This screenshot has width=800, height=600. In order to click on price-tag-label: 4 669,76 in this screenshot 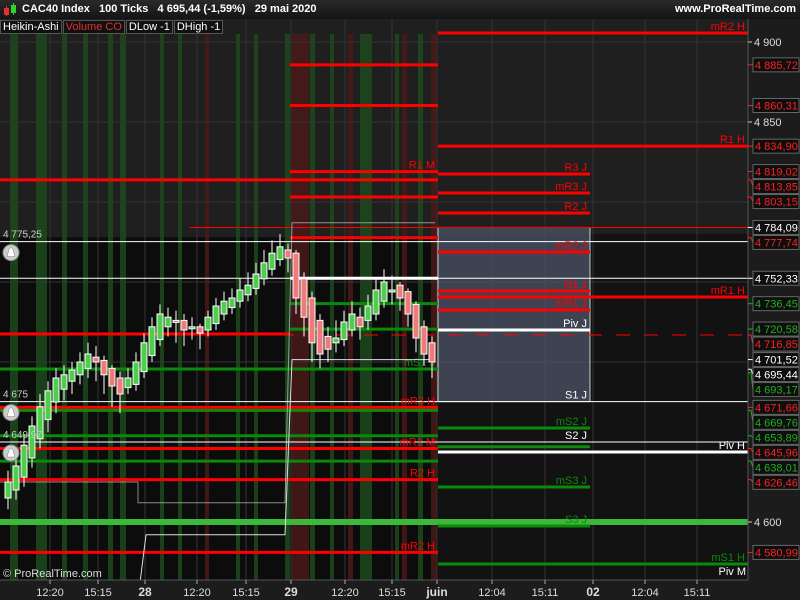, I will do `click(776, 423)`.